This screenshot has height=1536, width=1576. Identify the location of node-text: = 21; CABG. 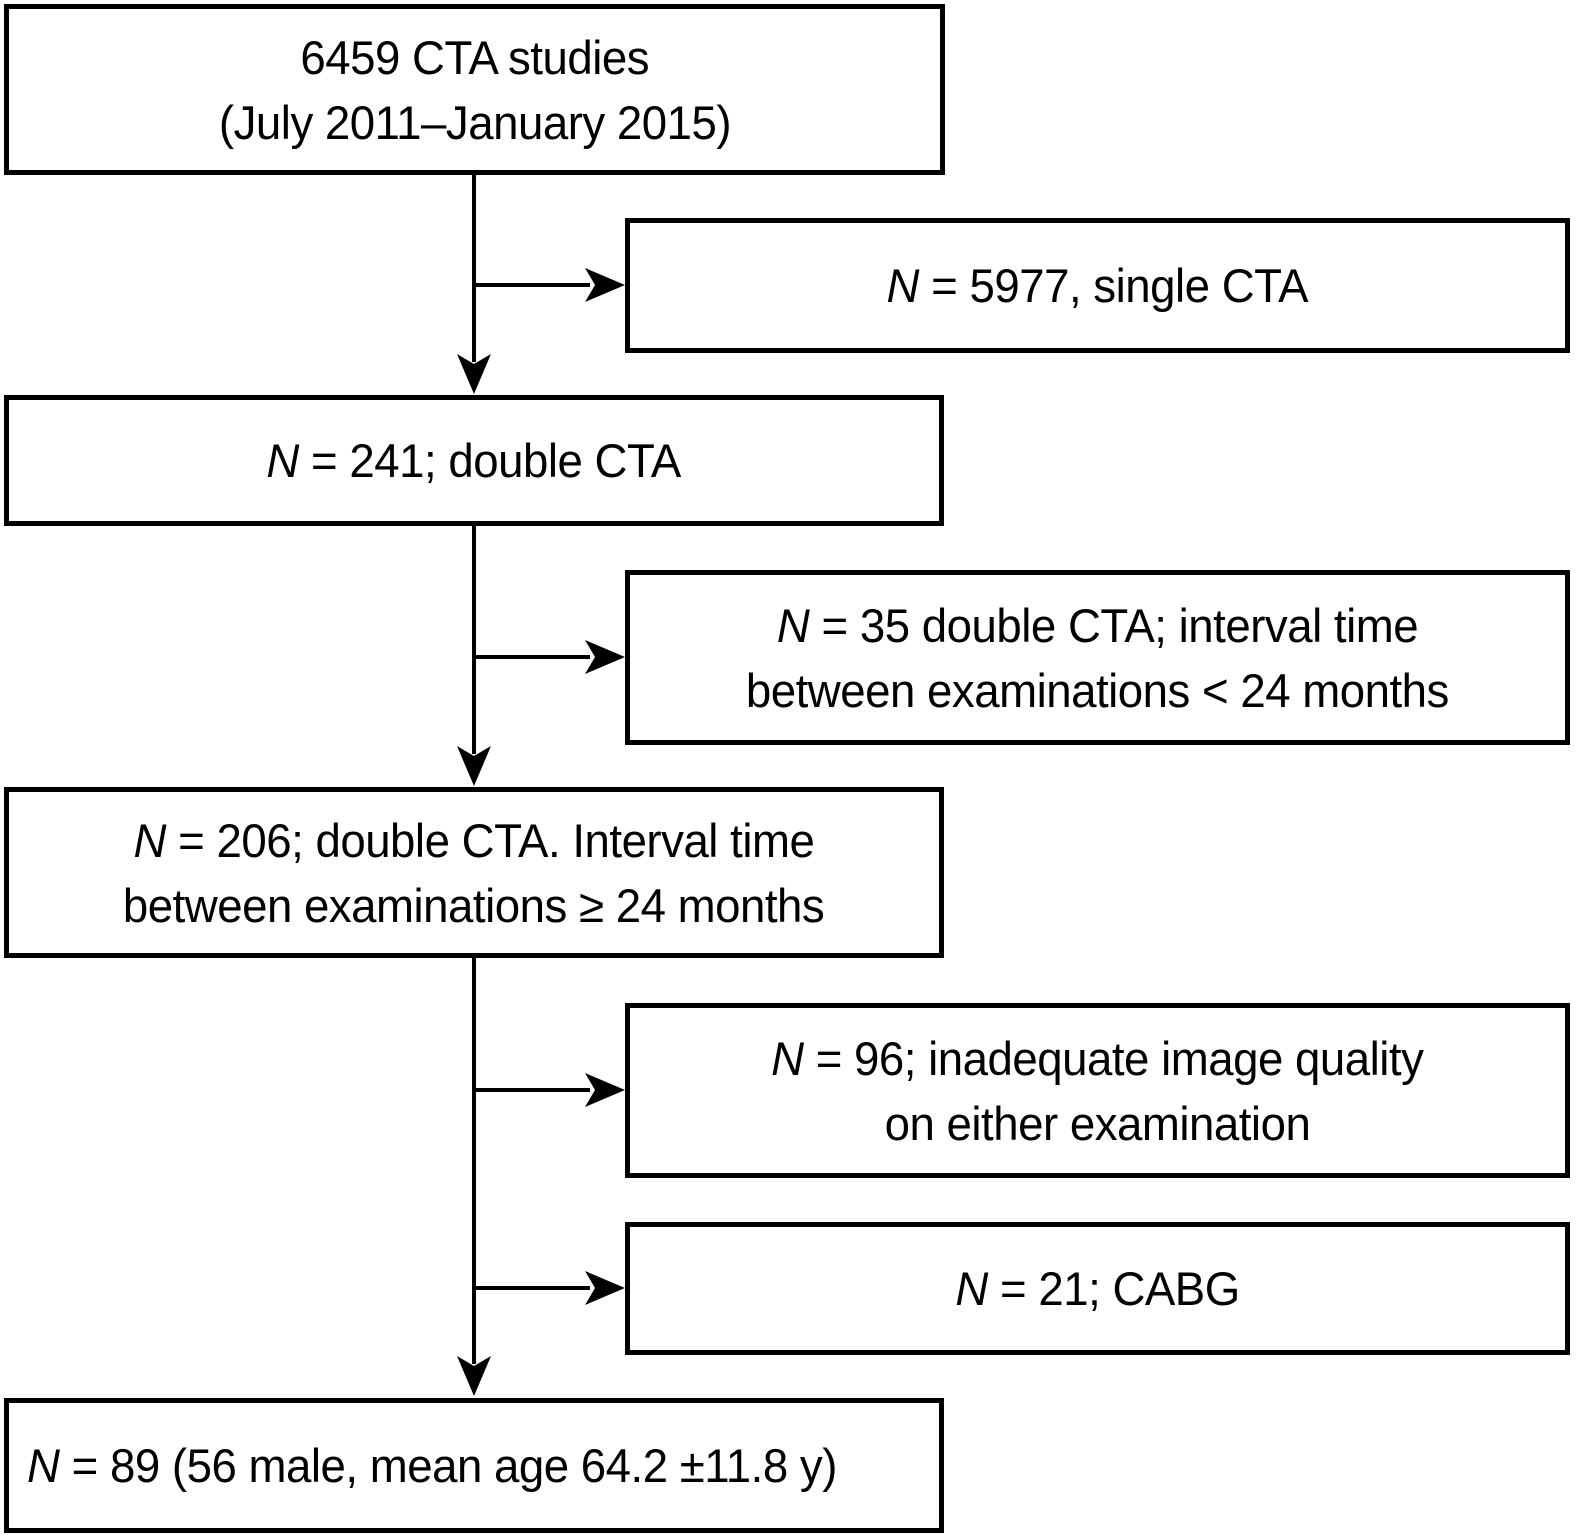
(1113, 1288).